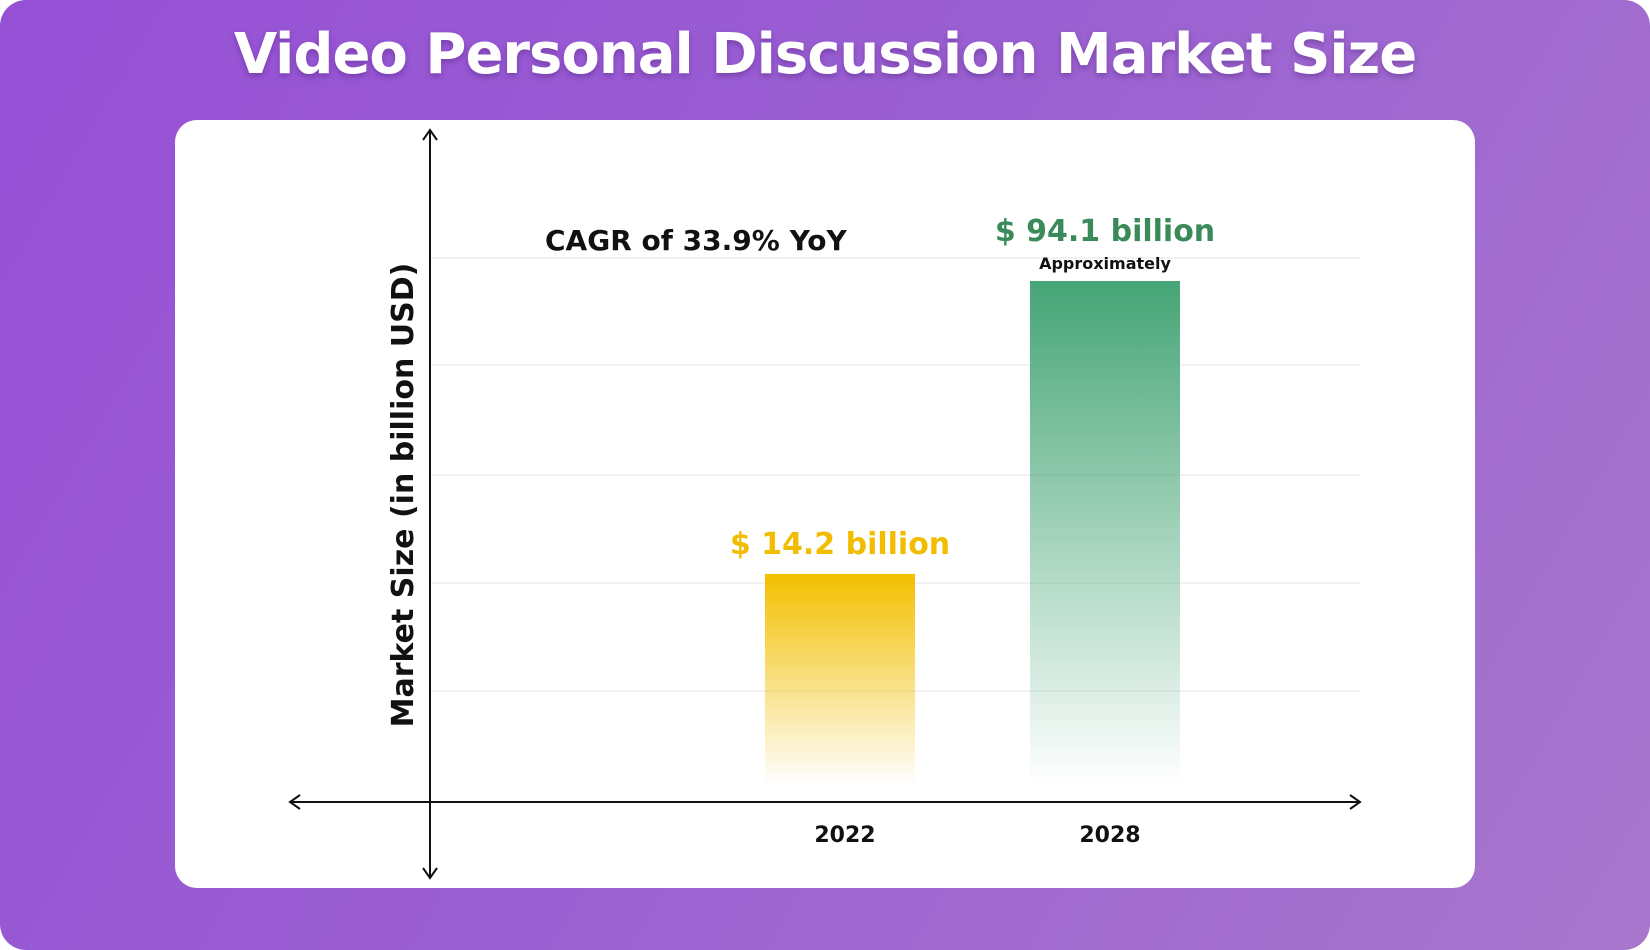  What do you see at coordinates (1109, 835) in the screenshot?
I see `x-tick-label-2028: 2028` at bounding box center [1109, 835].